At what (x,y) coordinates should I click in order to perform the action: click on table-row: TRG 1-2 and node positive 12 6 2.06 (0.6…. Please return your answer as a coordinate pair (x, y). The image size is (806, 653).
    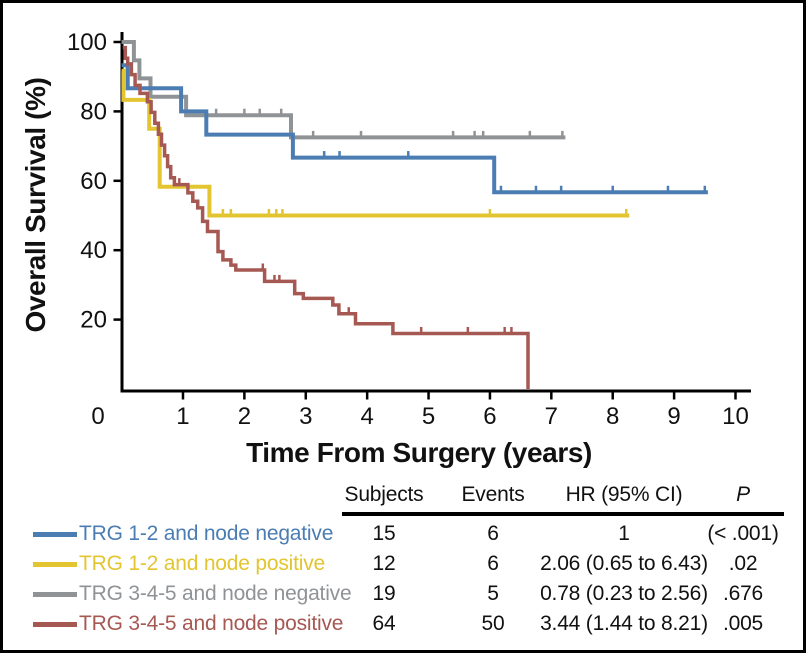
    Looking at the image, I should click on (403, 564).